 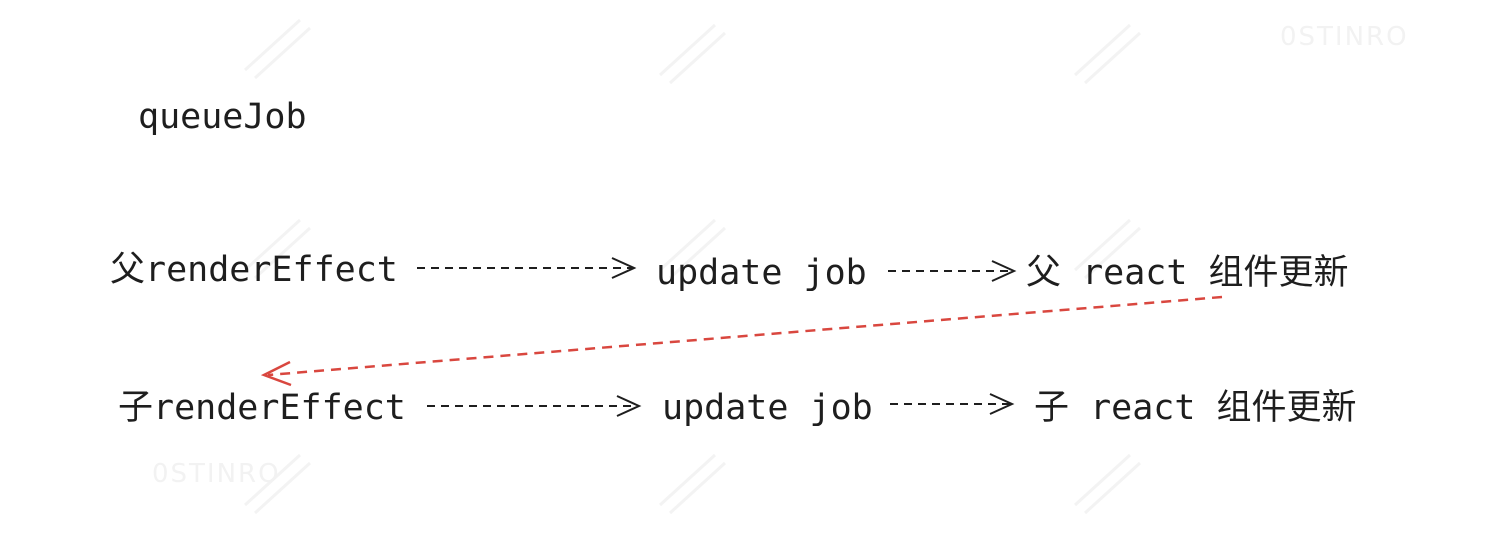 What do you see at coordinates (1002, 404) in the screenshot?
I see `arrowhead-child-job-to-update` at bounding box center [1002, 404].